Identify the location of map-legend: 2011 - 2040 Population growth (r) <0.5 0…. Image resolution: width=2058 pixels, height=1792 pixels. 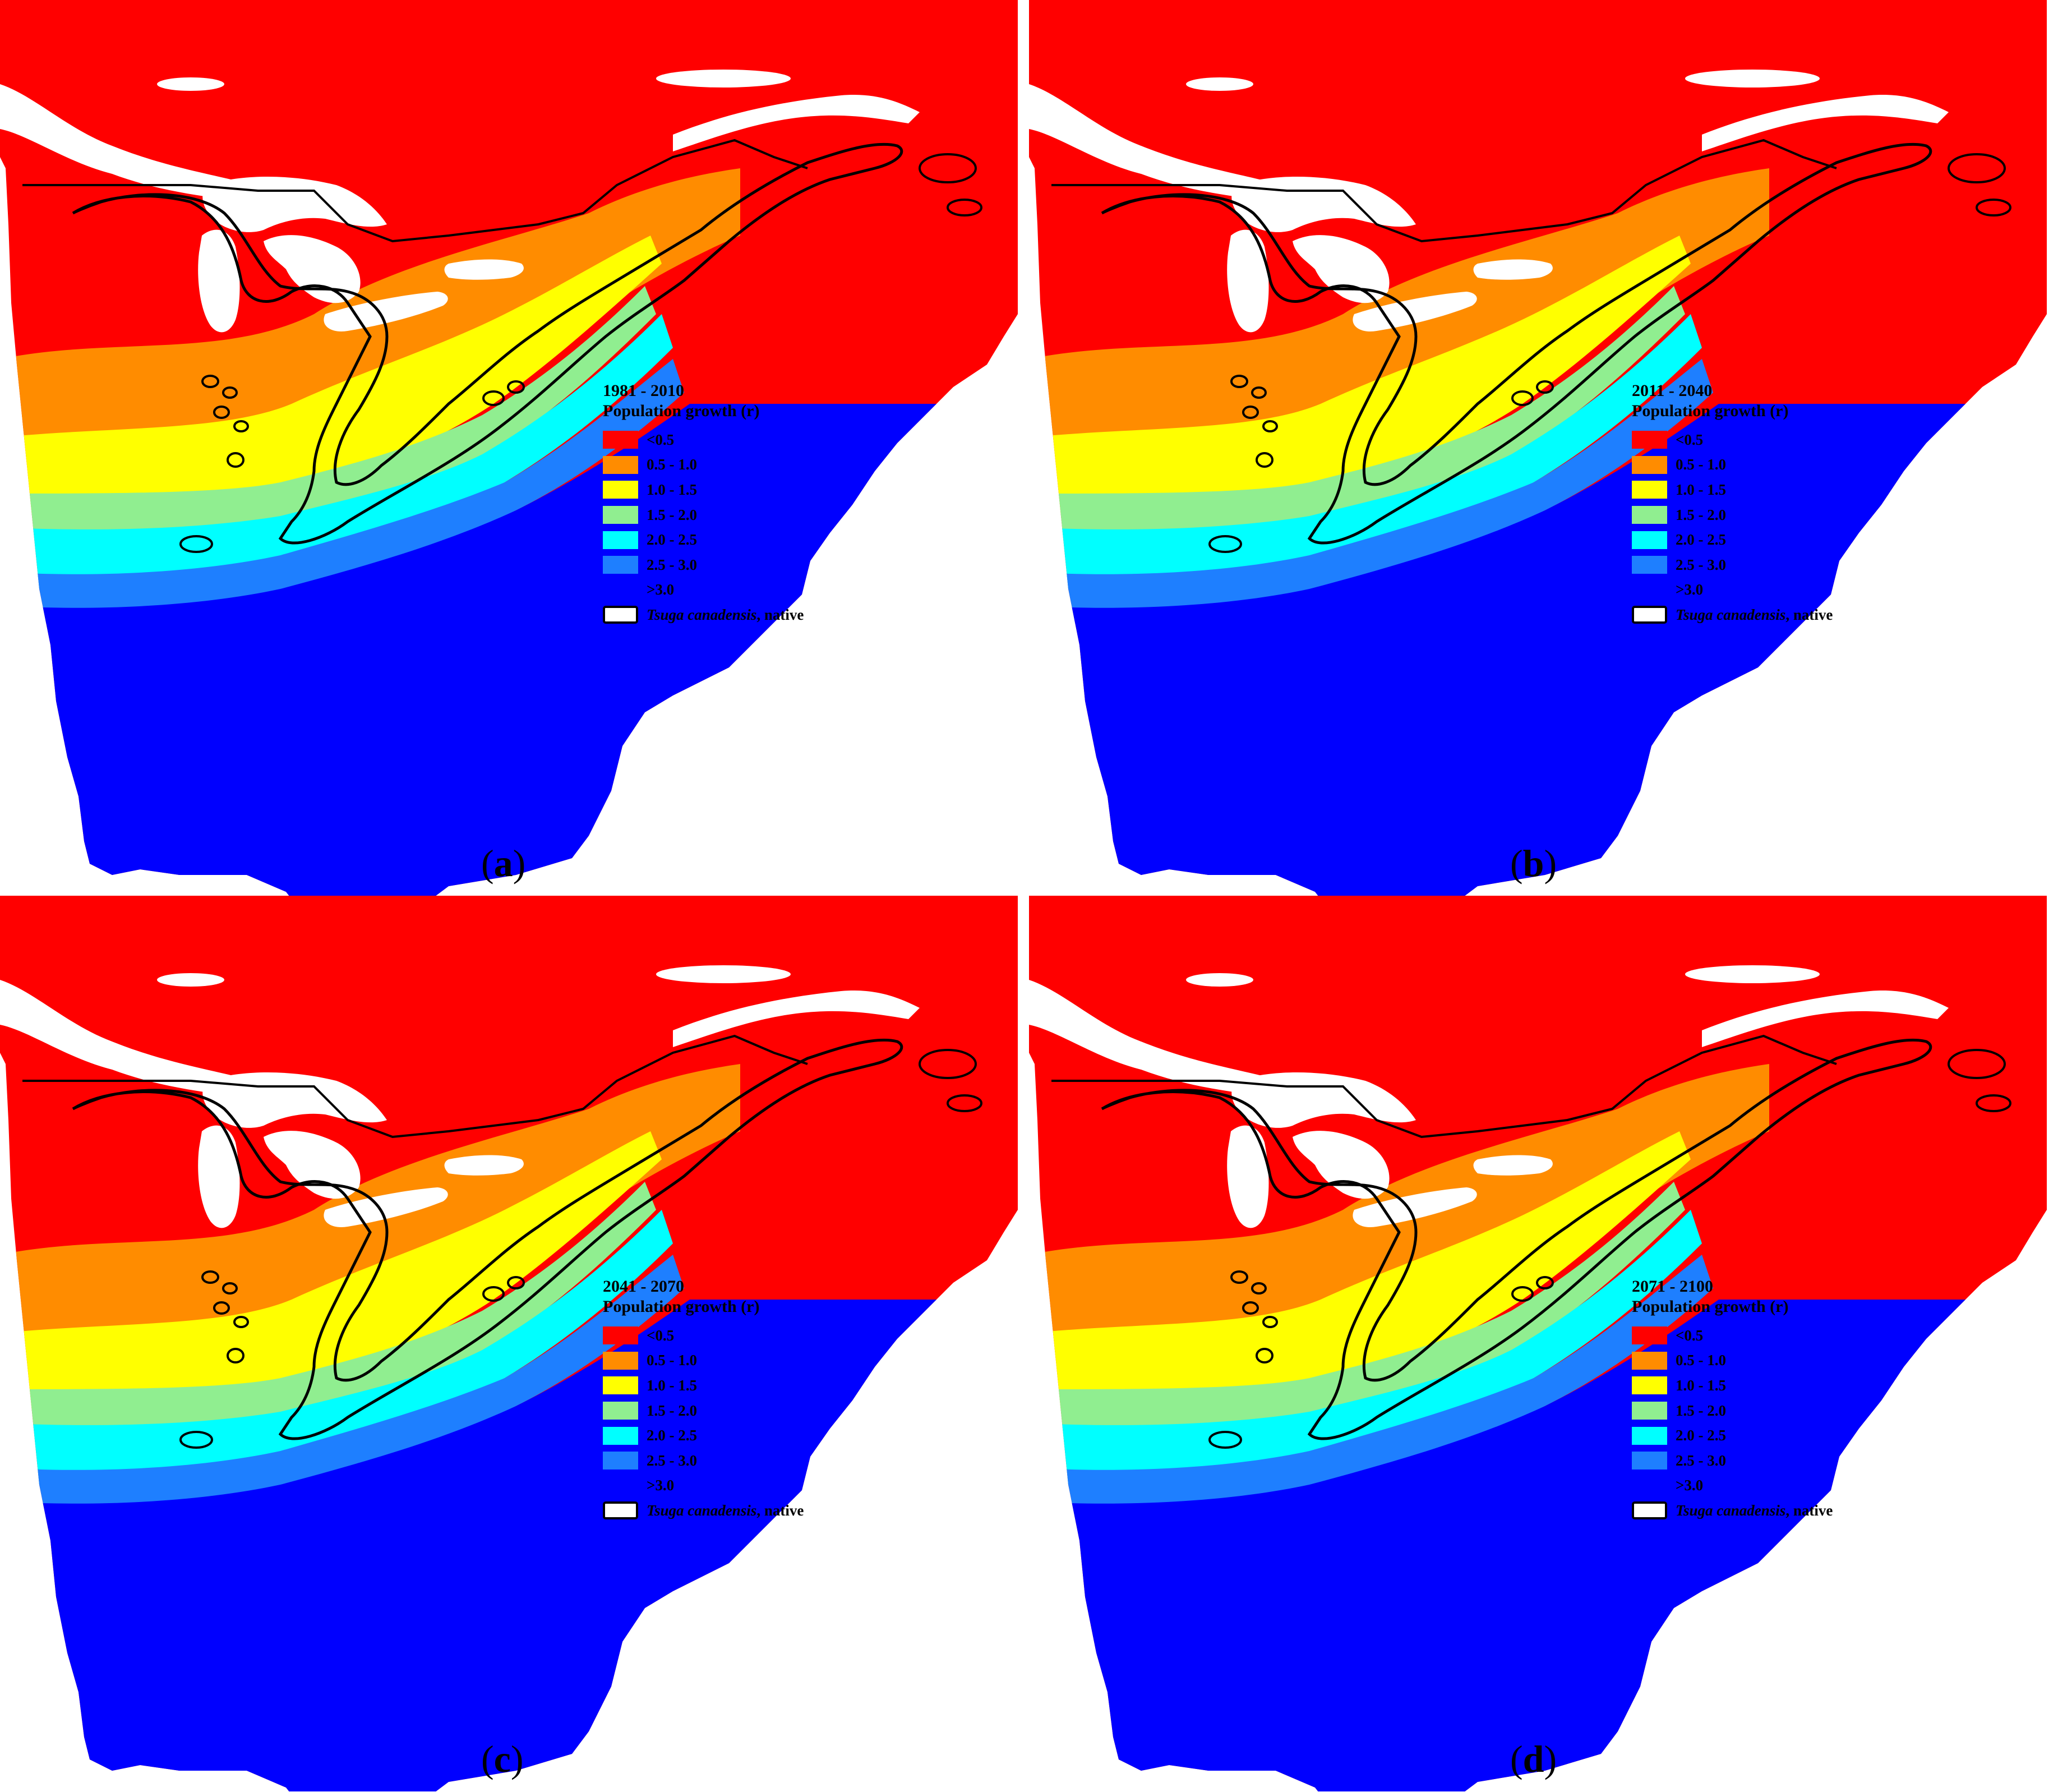
(1732, 504).